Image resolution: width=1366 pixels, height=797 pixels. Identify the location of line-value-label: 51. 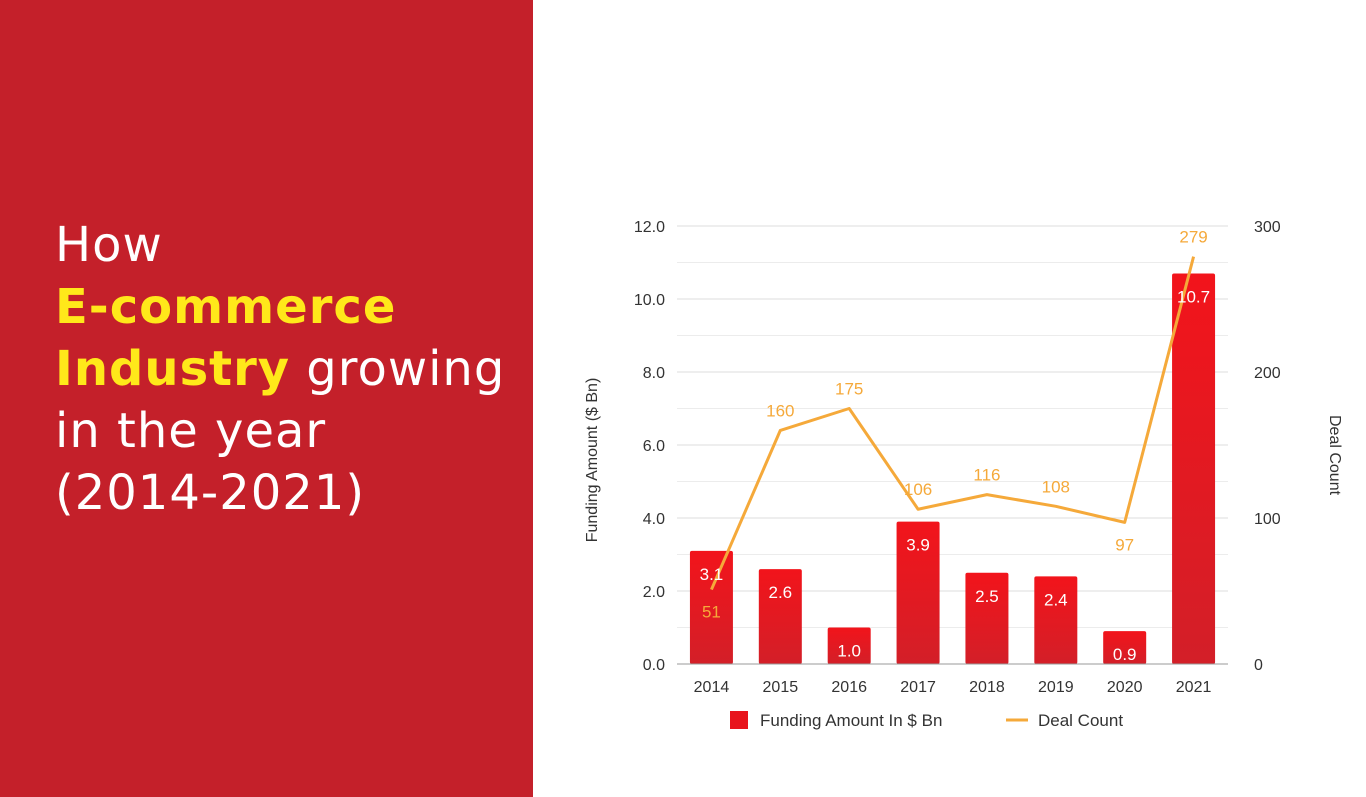
(711, 612).